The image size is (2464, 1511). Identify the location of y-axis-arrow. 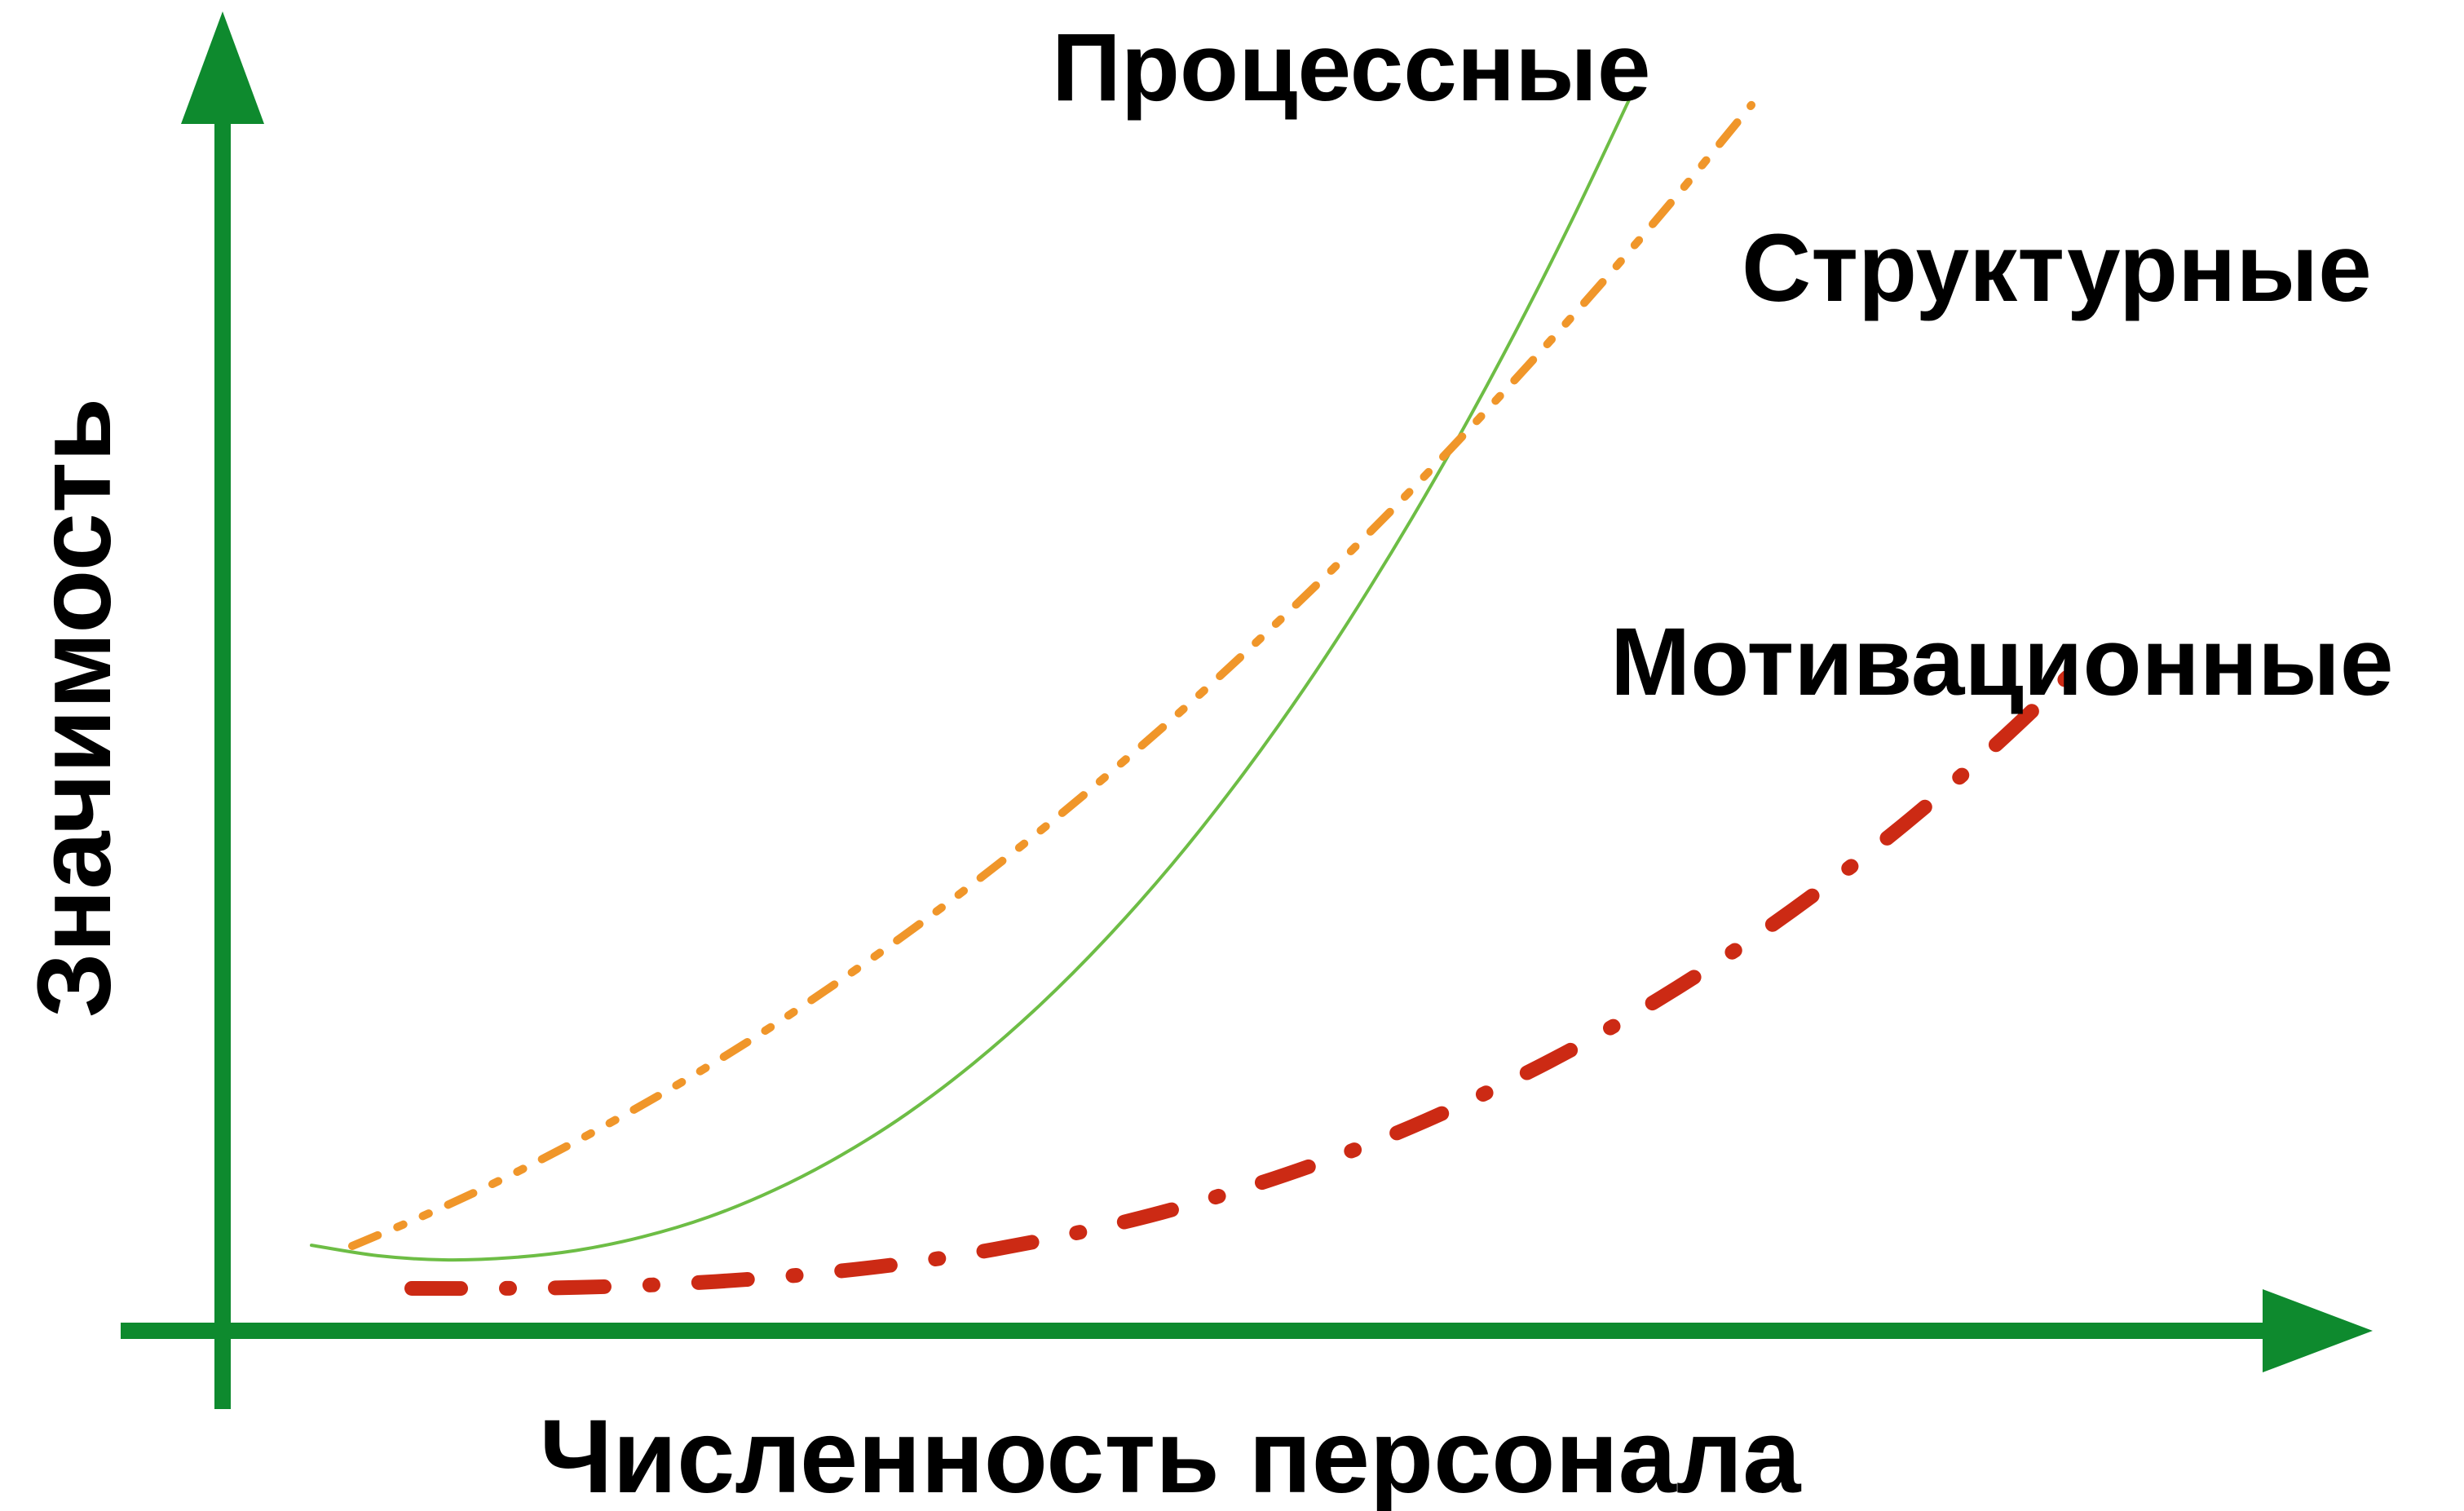
(222, 67).